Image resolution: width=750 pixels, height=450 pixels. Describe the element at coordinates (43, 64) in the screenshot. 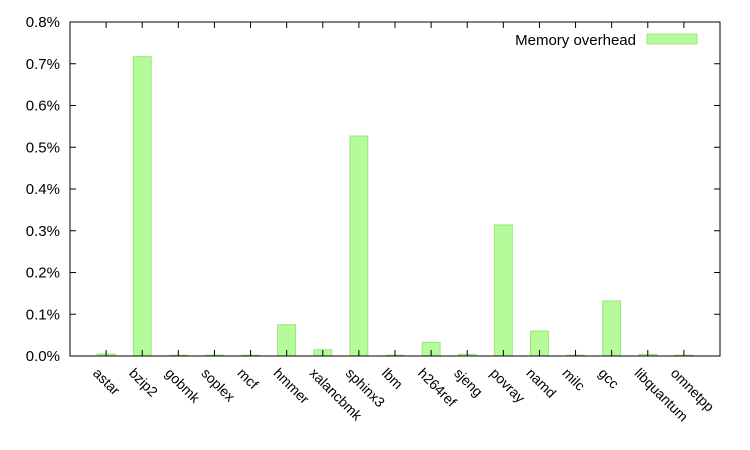

I see `y-tick-label: 0.7%` at that location.